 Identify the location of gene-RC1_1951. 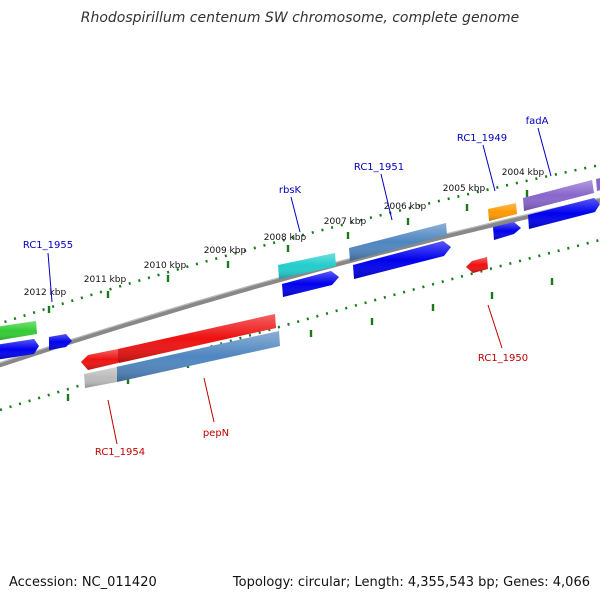
(400, 251).